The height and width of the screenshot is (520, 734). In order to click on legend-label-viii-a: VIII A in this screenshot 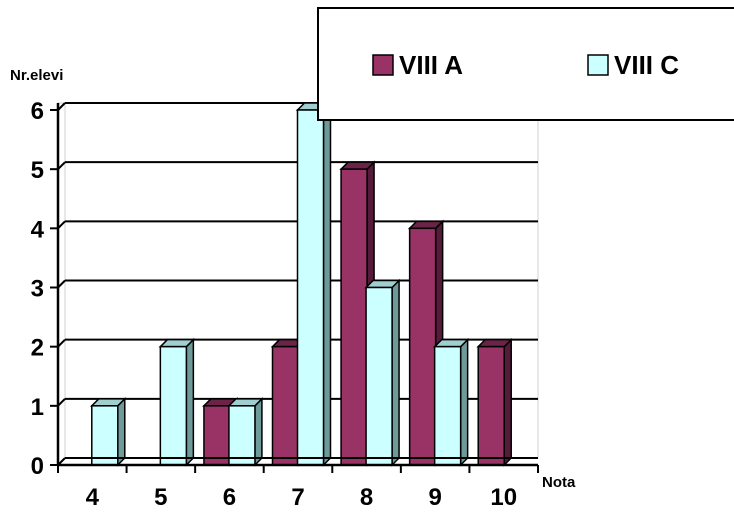, I will do `click(431, 65)`.